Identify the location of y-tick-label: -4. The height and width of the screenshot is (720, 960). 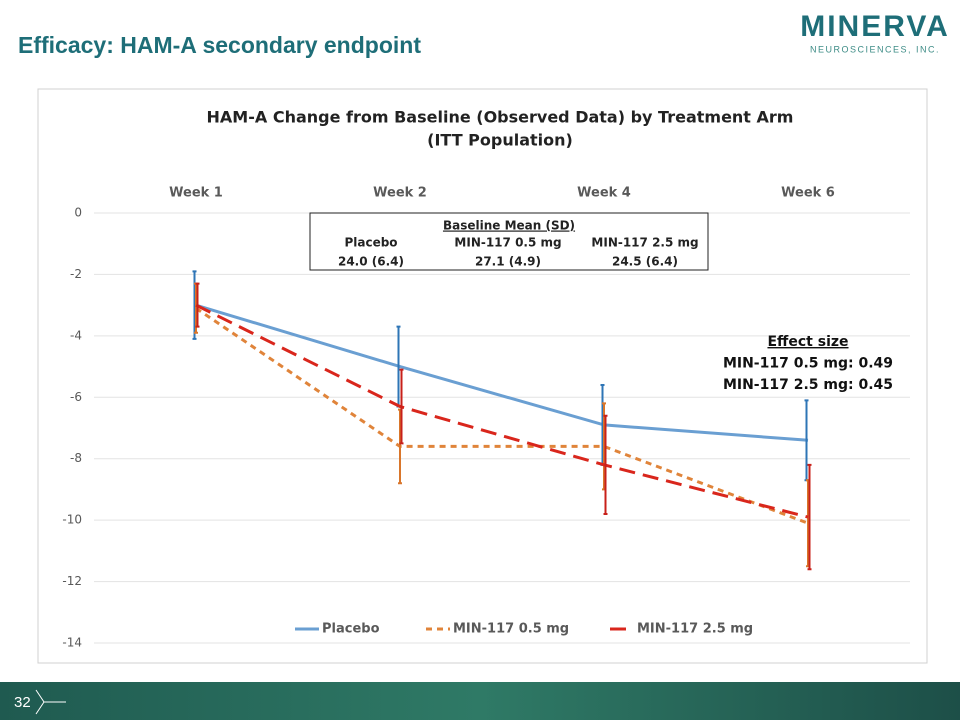
(76, 335).